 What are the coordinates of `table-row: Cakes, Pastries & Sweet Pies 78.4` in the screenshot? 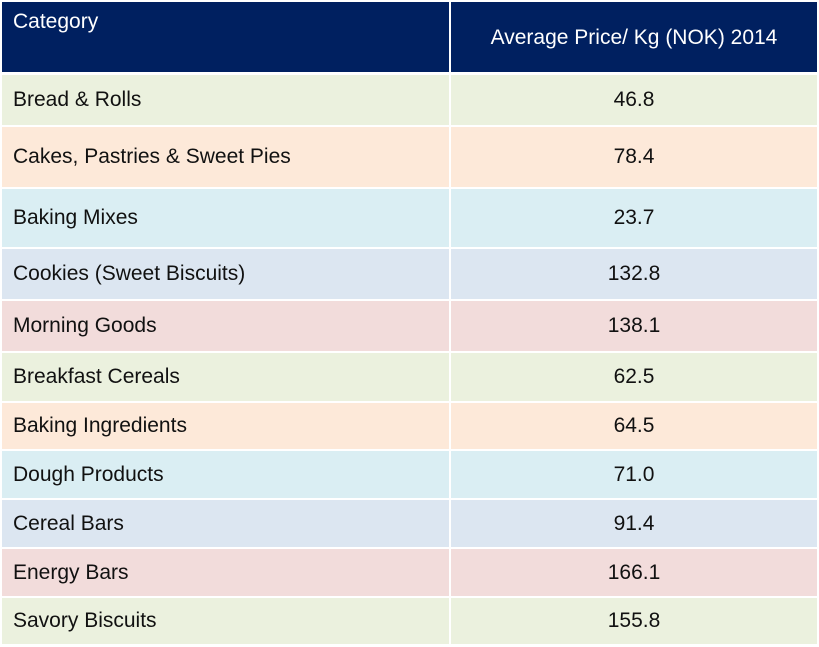 It's located at (409, 158).